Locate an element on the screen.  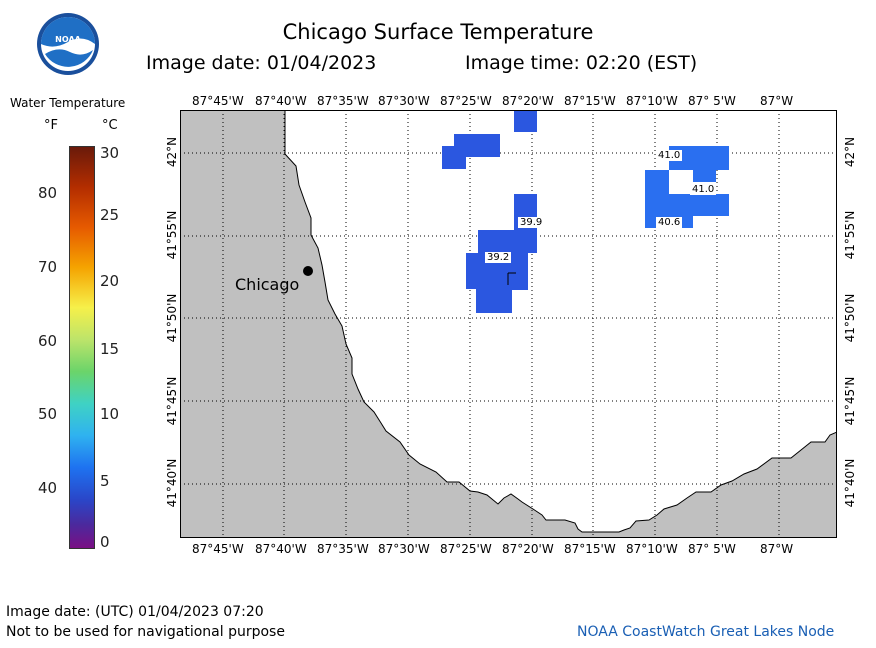
lon-label-bottom: 87° 5'W is located at coordinates (712, 549).